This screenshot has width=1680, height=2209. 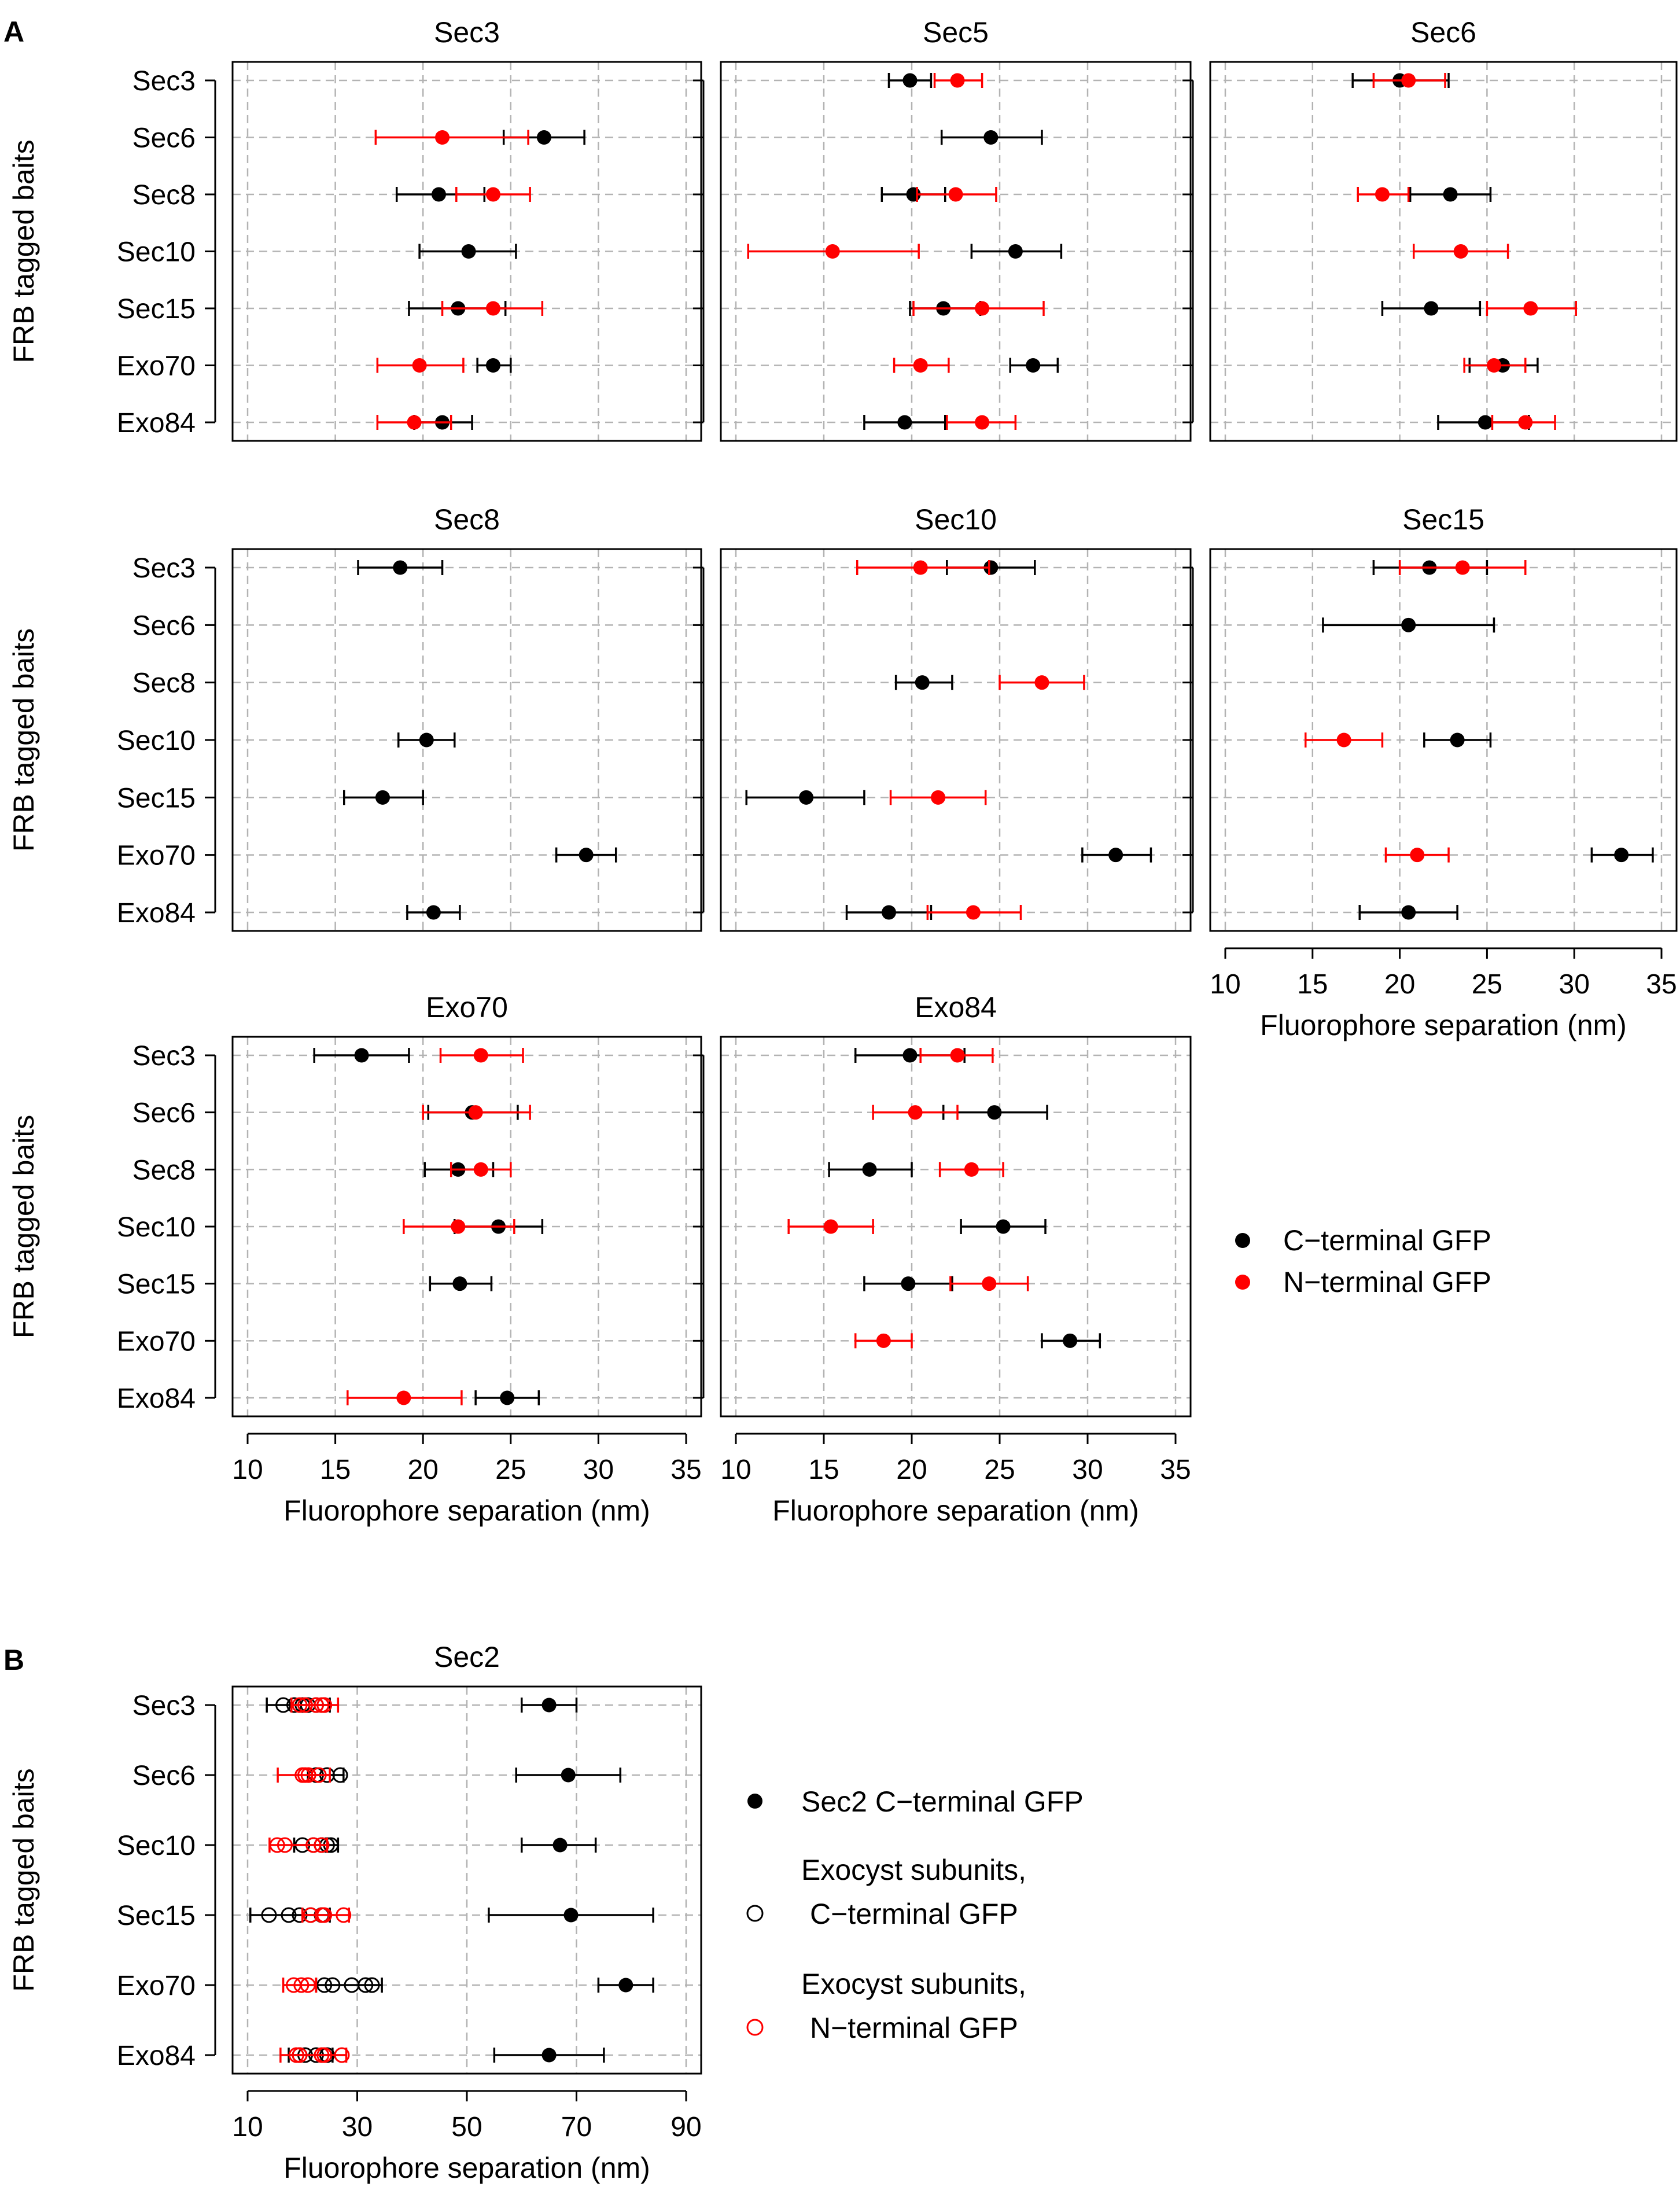 What do you see at coordinates (956, 519) in the screenshot?
I see `panel-title: Sec10` at bounding box center [956, 519].